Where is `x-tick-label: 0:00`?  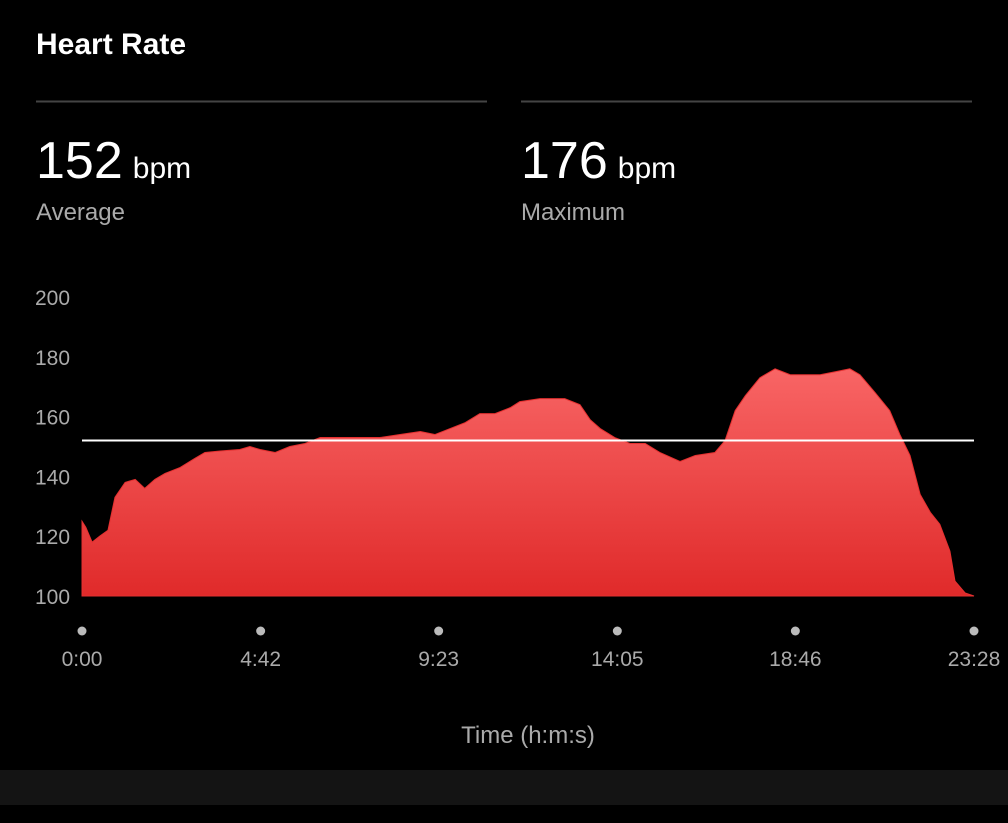
x-tick-label: 0:00 is located at coordinates (82, 659).